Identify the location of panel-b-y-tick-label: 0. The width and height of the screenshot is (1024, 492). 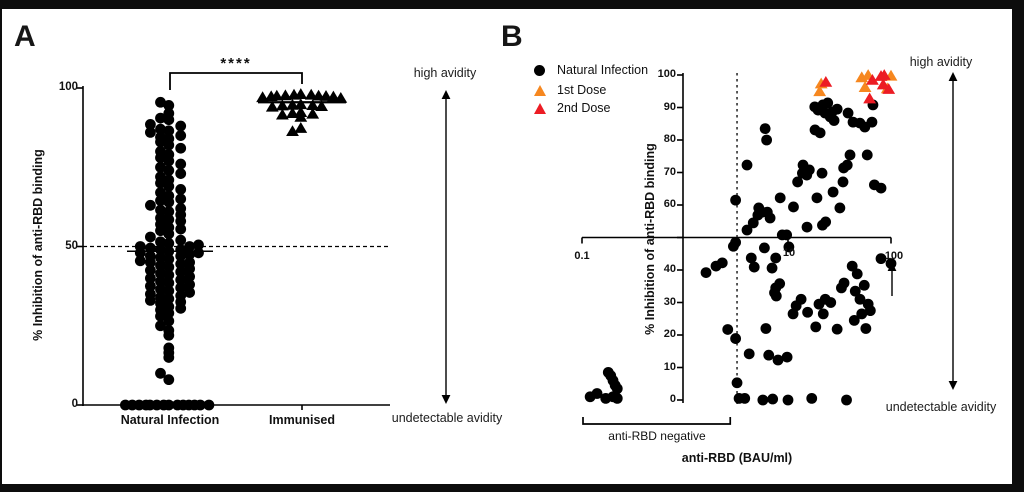
(672, 399).